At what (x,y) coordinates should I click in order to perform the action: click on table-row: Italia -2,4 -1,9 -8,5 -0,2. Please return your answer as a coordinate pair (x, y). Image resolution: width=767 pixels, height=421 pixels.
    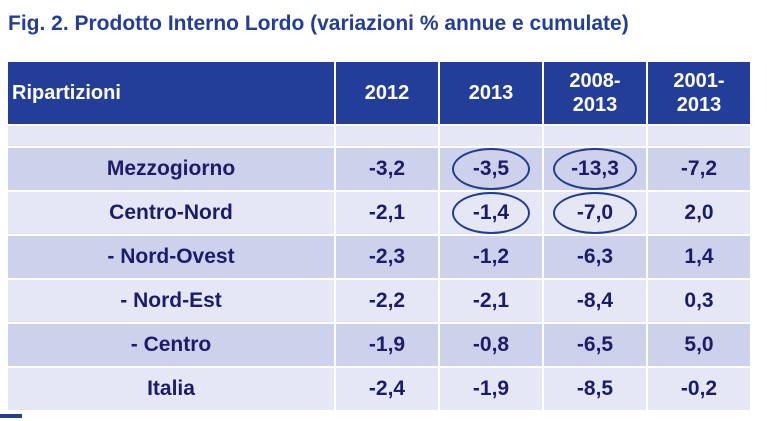
    Looking at the image, I should click on (379, 389).